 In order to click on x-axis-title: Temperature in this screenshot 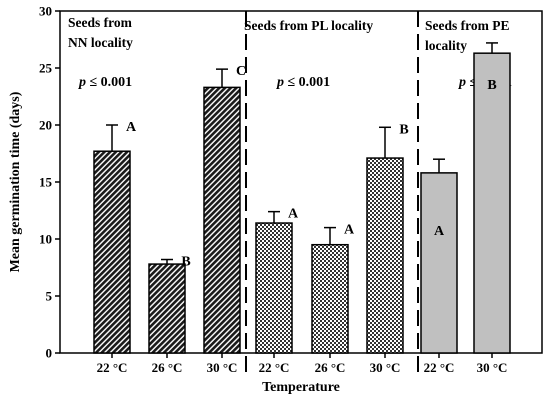, I will do `click(301, 387)`.